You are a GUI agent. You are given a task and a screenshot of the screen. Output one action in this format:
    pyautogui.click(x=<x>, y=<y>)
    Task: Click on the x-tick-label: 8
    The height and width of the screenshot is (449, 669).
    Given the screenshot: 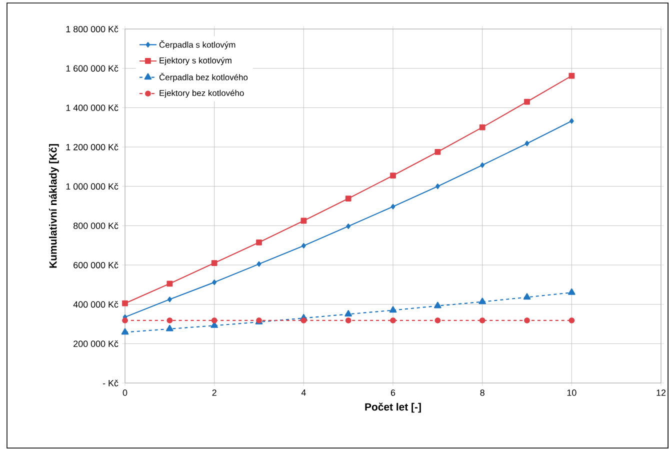 What is the action you would take?
    pyautogui.click(x=482, y=393)
    